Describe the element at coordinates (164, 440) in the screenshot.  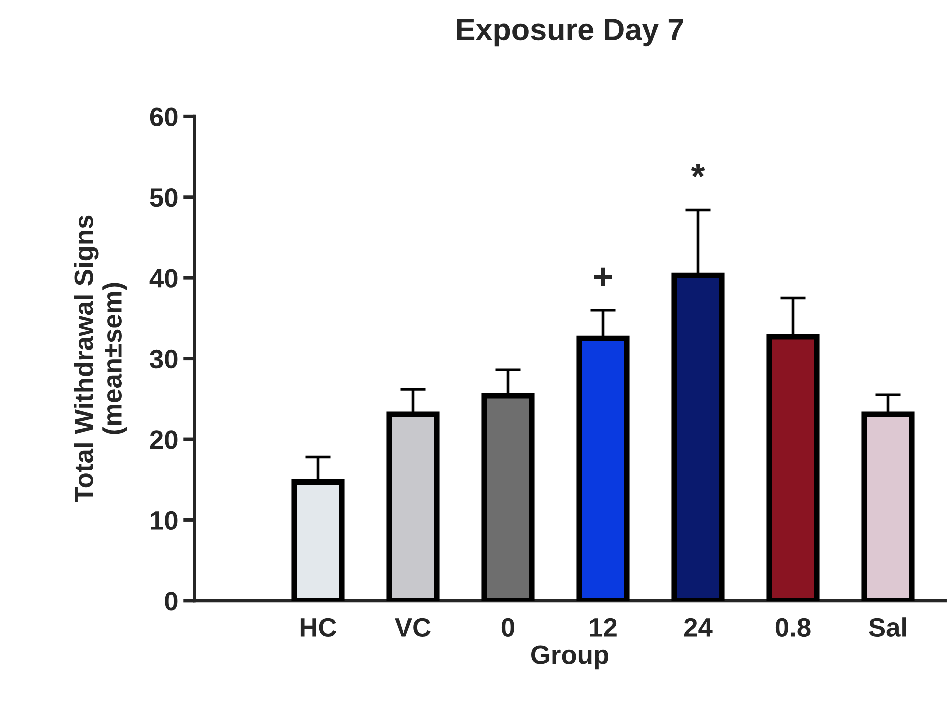
I see `y-tick-label: 20` at that location.